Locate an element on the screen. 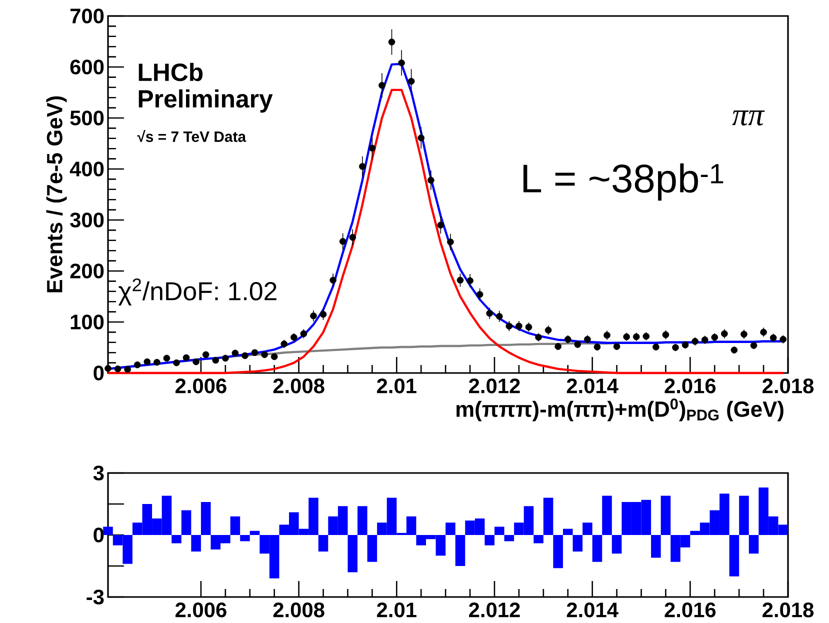 The height and width of the screenshot is (623, 829). annotation: χ$^{2}$/nDoF: 1.02 is located at coordinates (197, 292).